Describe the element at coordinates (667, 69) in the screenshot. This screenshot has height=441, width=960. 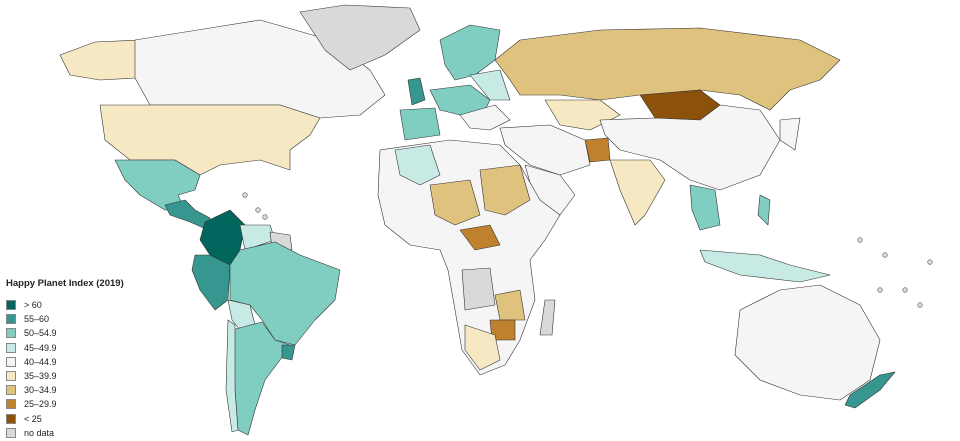
I see `region-russia` at that location.